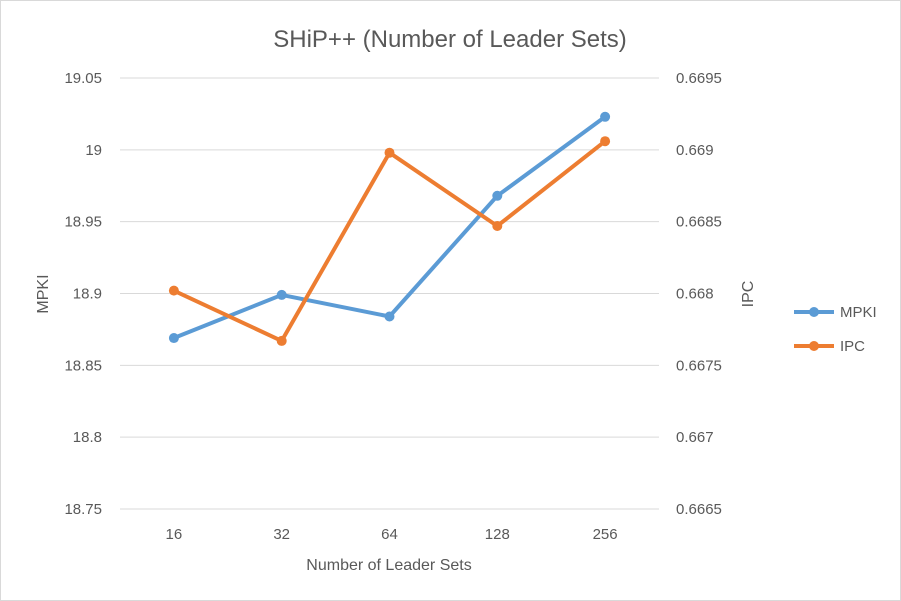  I want to click on legend-label: IPC, so click(852, 346).